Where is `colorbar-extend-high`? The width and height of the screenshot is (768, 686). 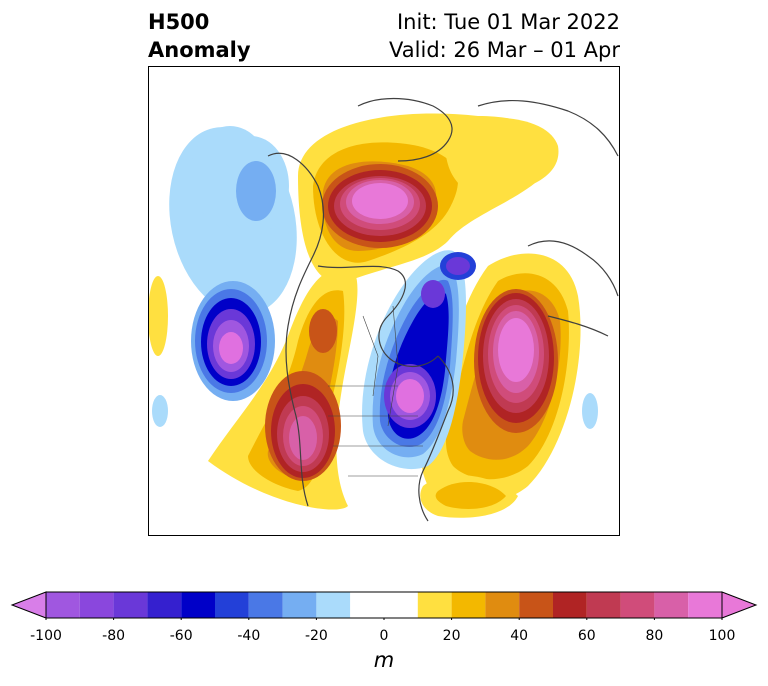
colorbar-extend-high is located at coordinates (739, 605).